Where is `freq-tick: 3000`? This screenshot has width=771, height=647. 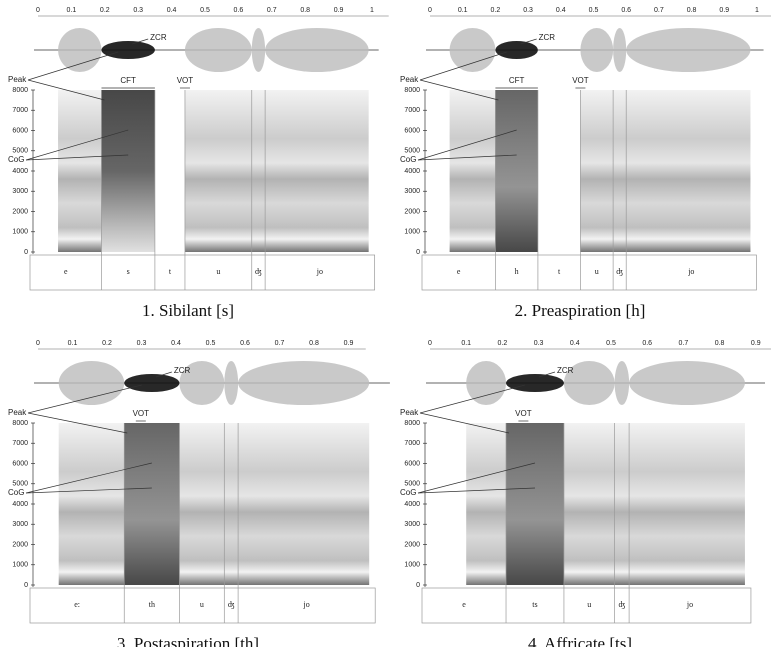 freq-tick: 3000 is located at coordinates (20, 524).